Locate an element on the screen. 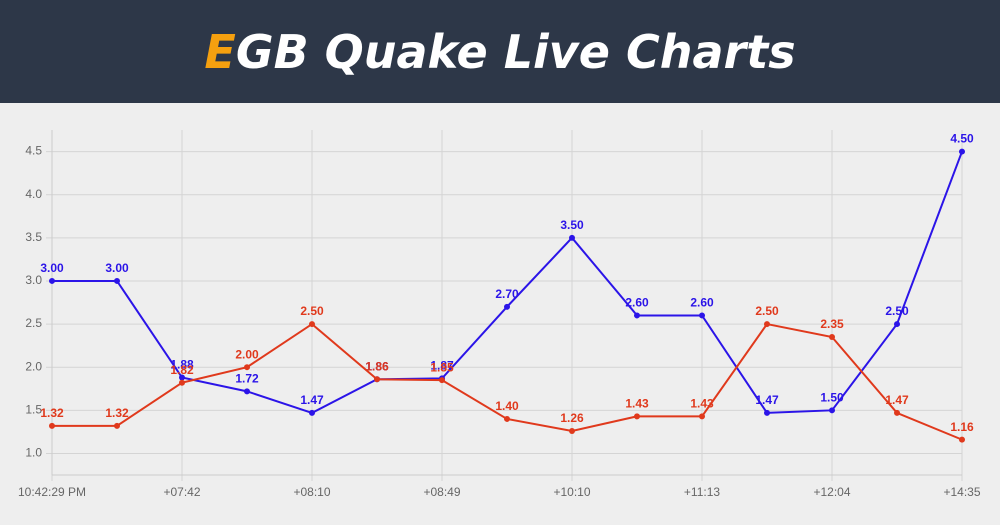 The image size is (1000, 525). data-label: 1.88 is located at coordinates (182, 365).